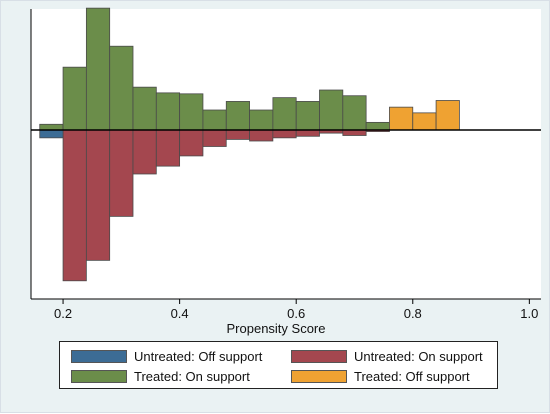 This screenshot has width=550, height=414. I want to click on legend-label-treated-off: Treated: Off support, so click(412, 376).